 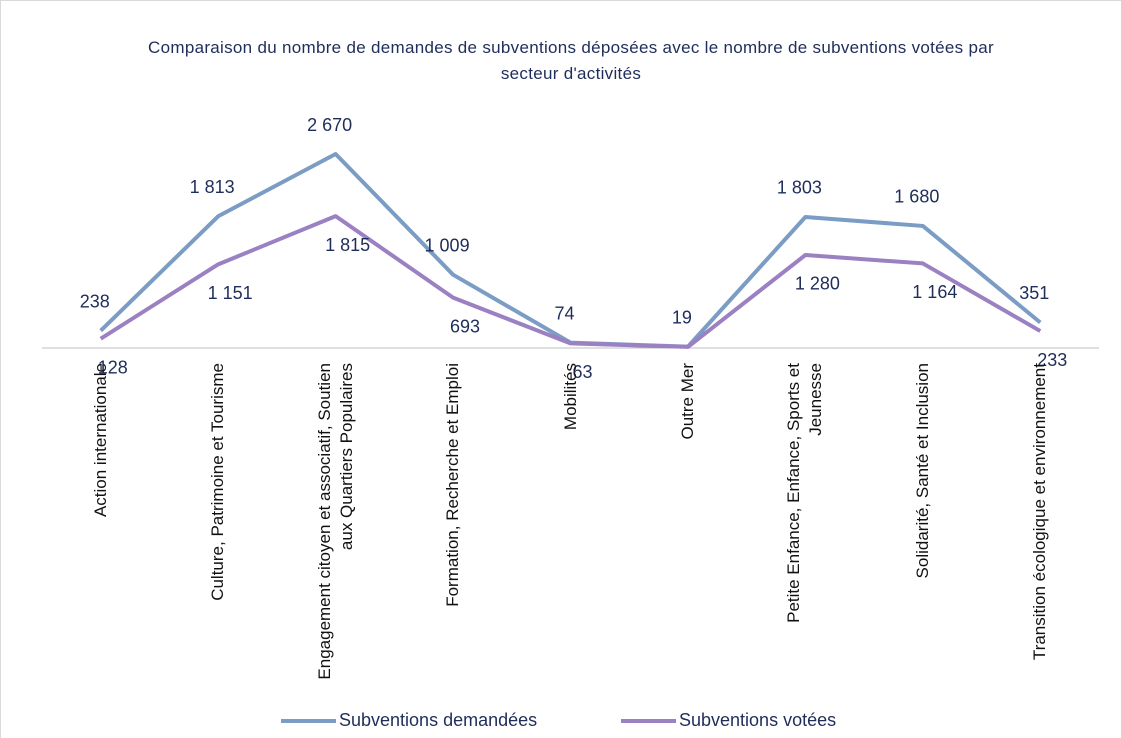 I want to click on x-tick-label: Mobilités, so click(x=570, y=397).